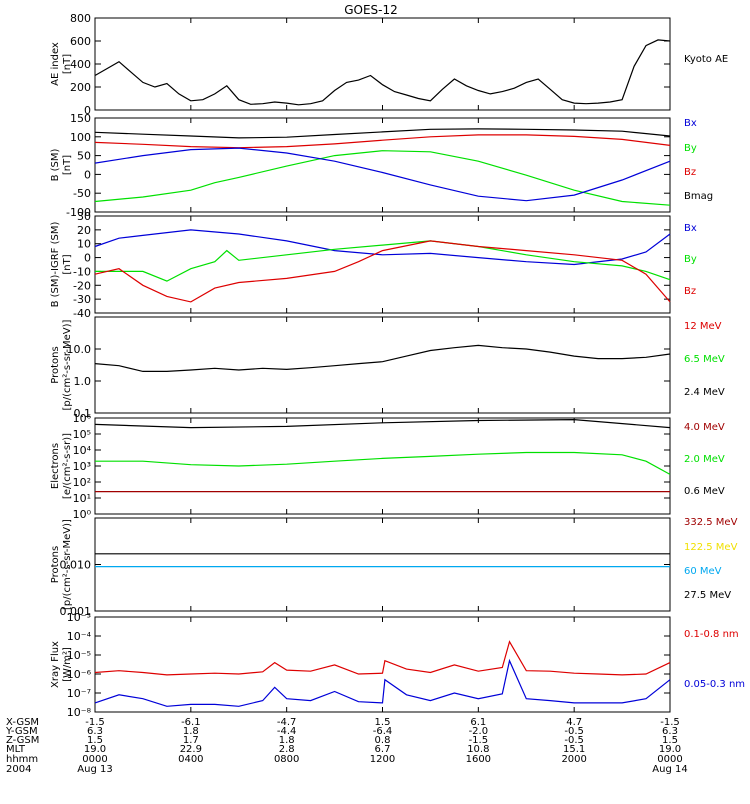 The image size is (750, 804). Describe the element at coordinates (690, 172) in the screenshot. I see `legend-entry: Bz` at that location.